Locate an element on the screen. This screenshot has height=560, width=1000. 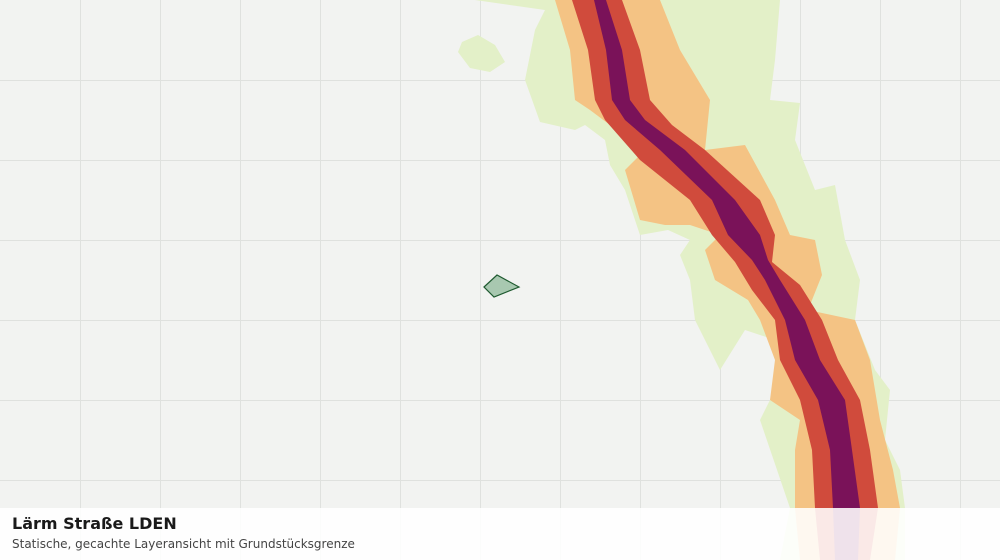
parcel-boundary is located at coordinates (502, 286).